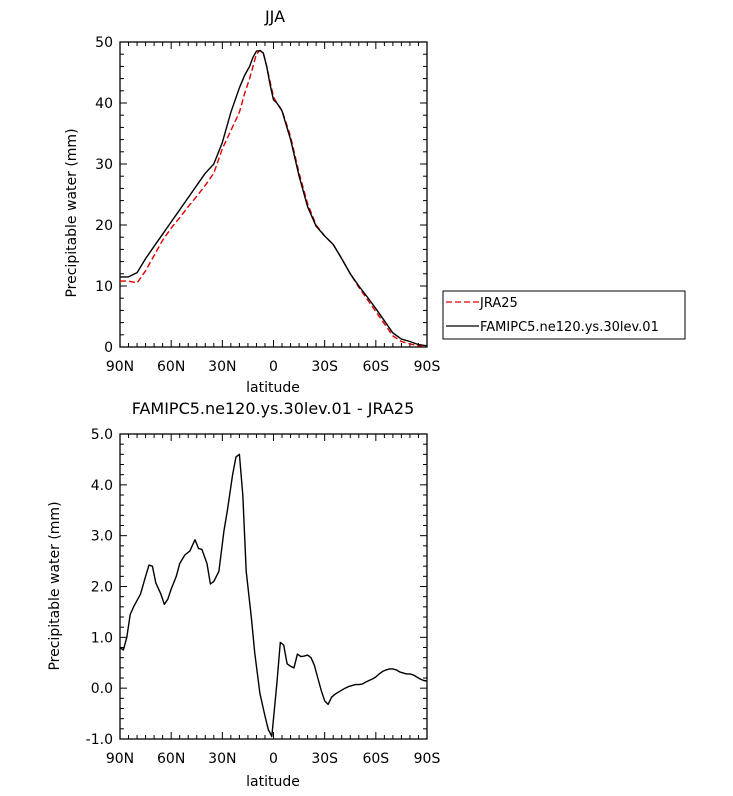  I want to click on bottom-xtick-label: 60S, so click(375, 759).